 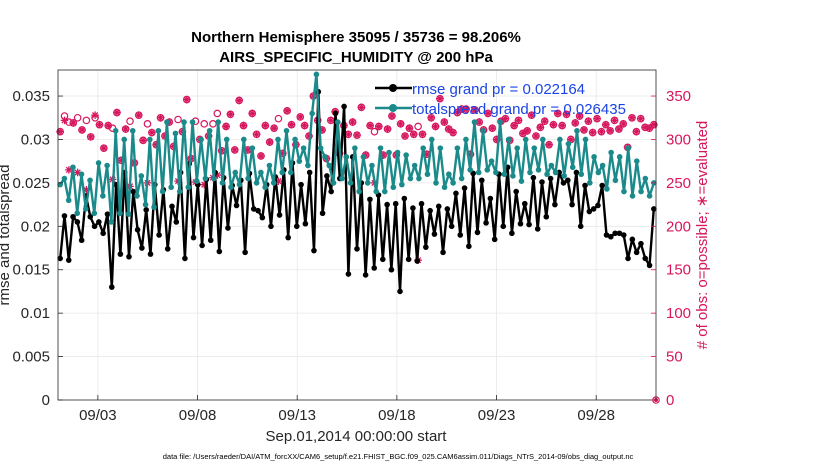 I want to click on right-tick-label: 350, so click(x=678, y=96).